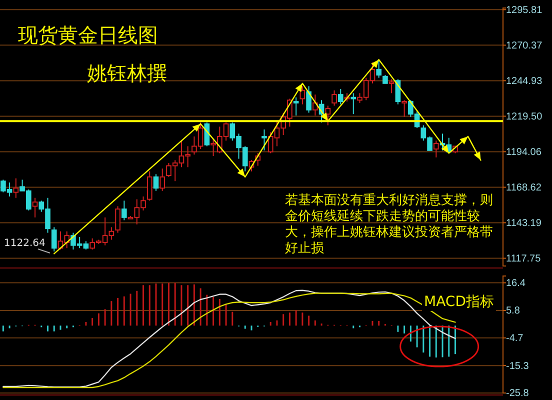  Describe the element at coordinates (515, 338) in the screenshot. I see `y-tick-label: -4.7` at that location.